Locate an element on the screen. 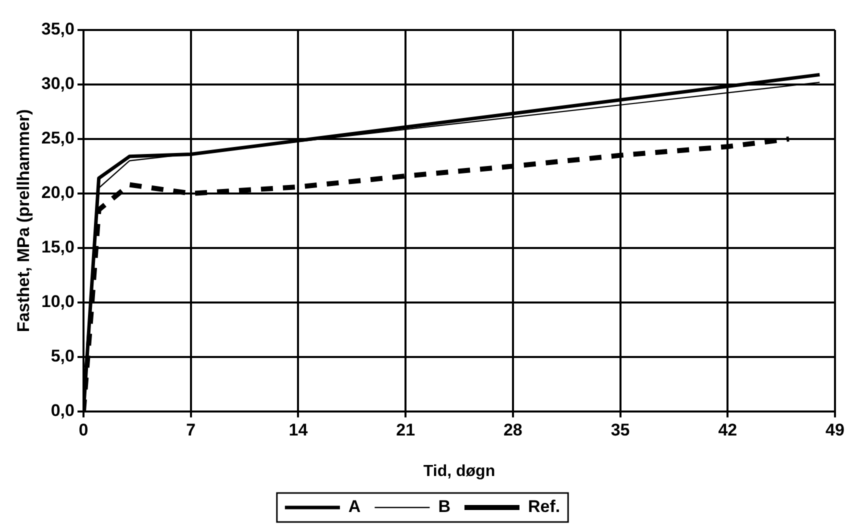 This screenshot has width=857, height=532. x-tick-label: 0 is located at coordinates (83, 430).